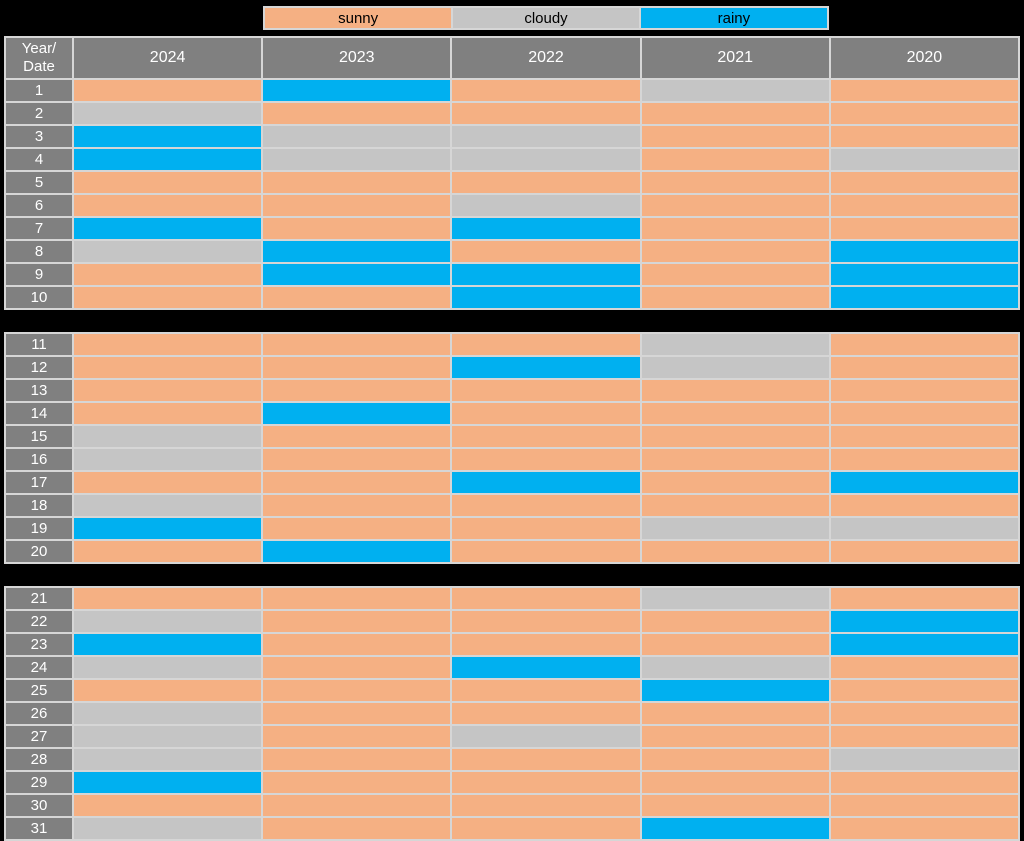  I want to click on weather-cell-2021-day-27-sunny, so click(735, 736).